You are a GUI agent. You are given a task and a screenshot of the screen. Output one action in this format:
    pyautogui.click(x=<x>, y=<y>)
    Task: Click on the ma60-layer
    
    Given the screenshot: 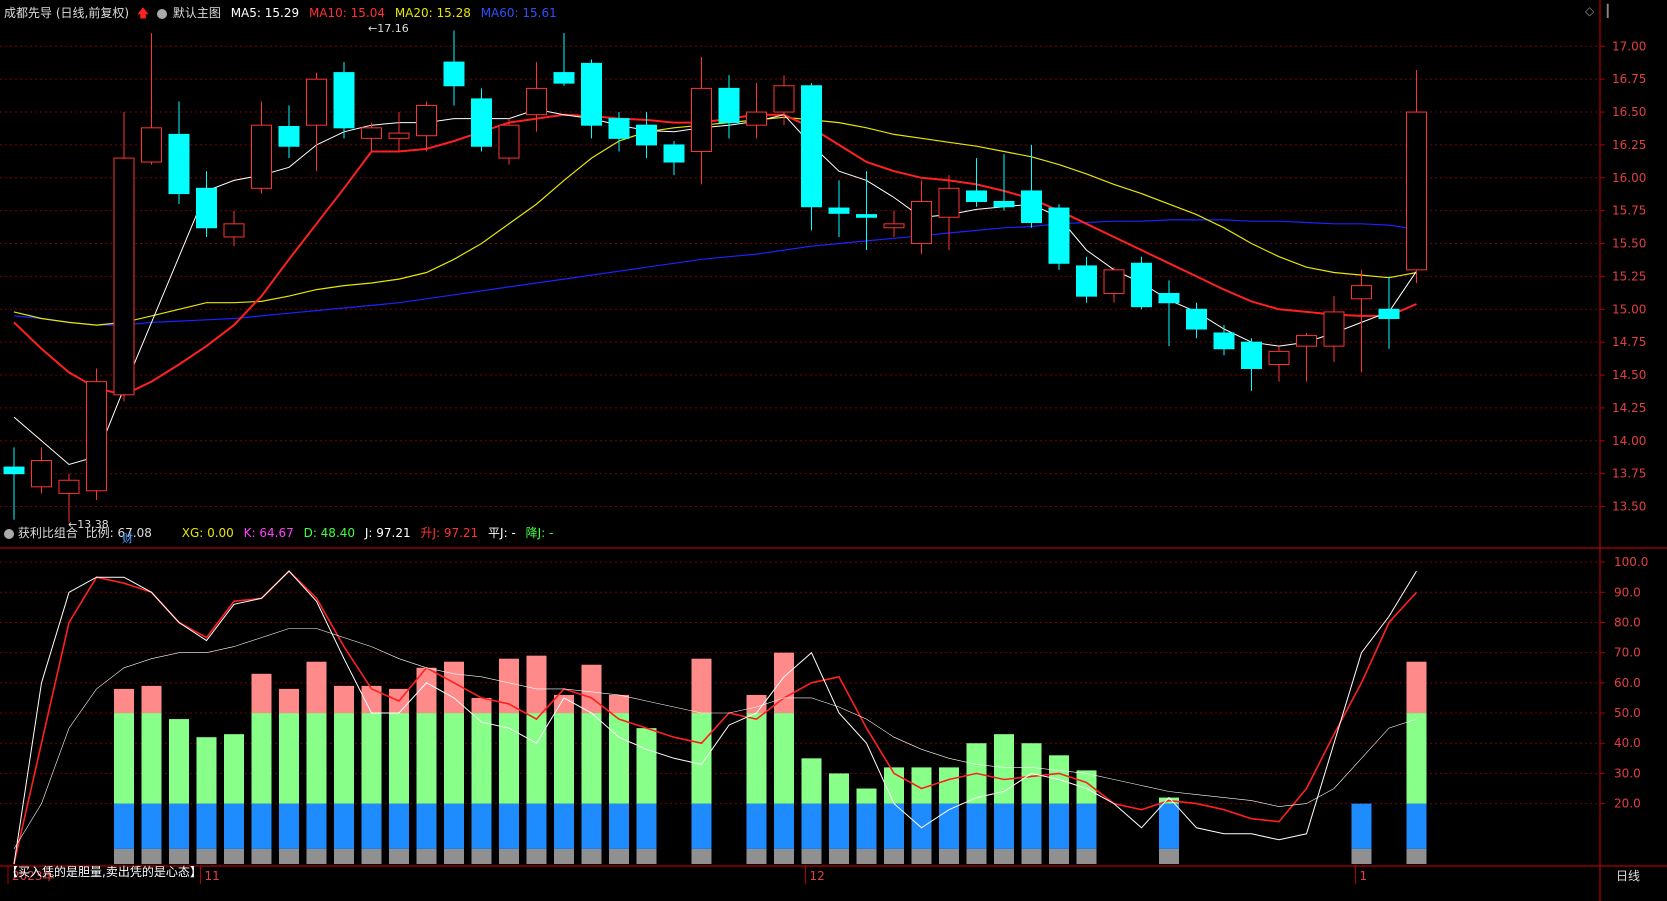 What is the action you would take?
    pyautogui.click(x=715, y=272)
    